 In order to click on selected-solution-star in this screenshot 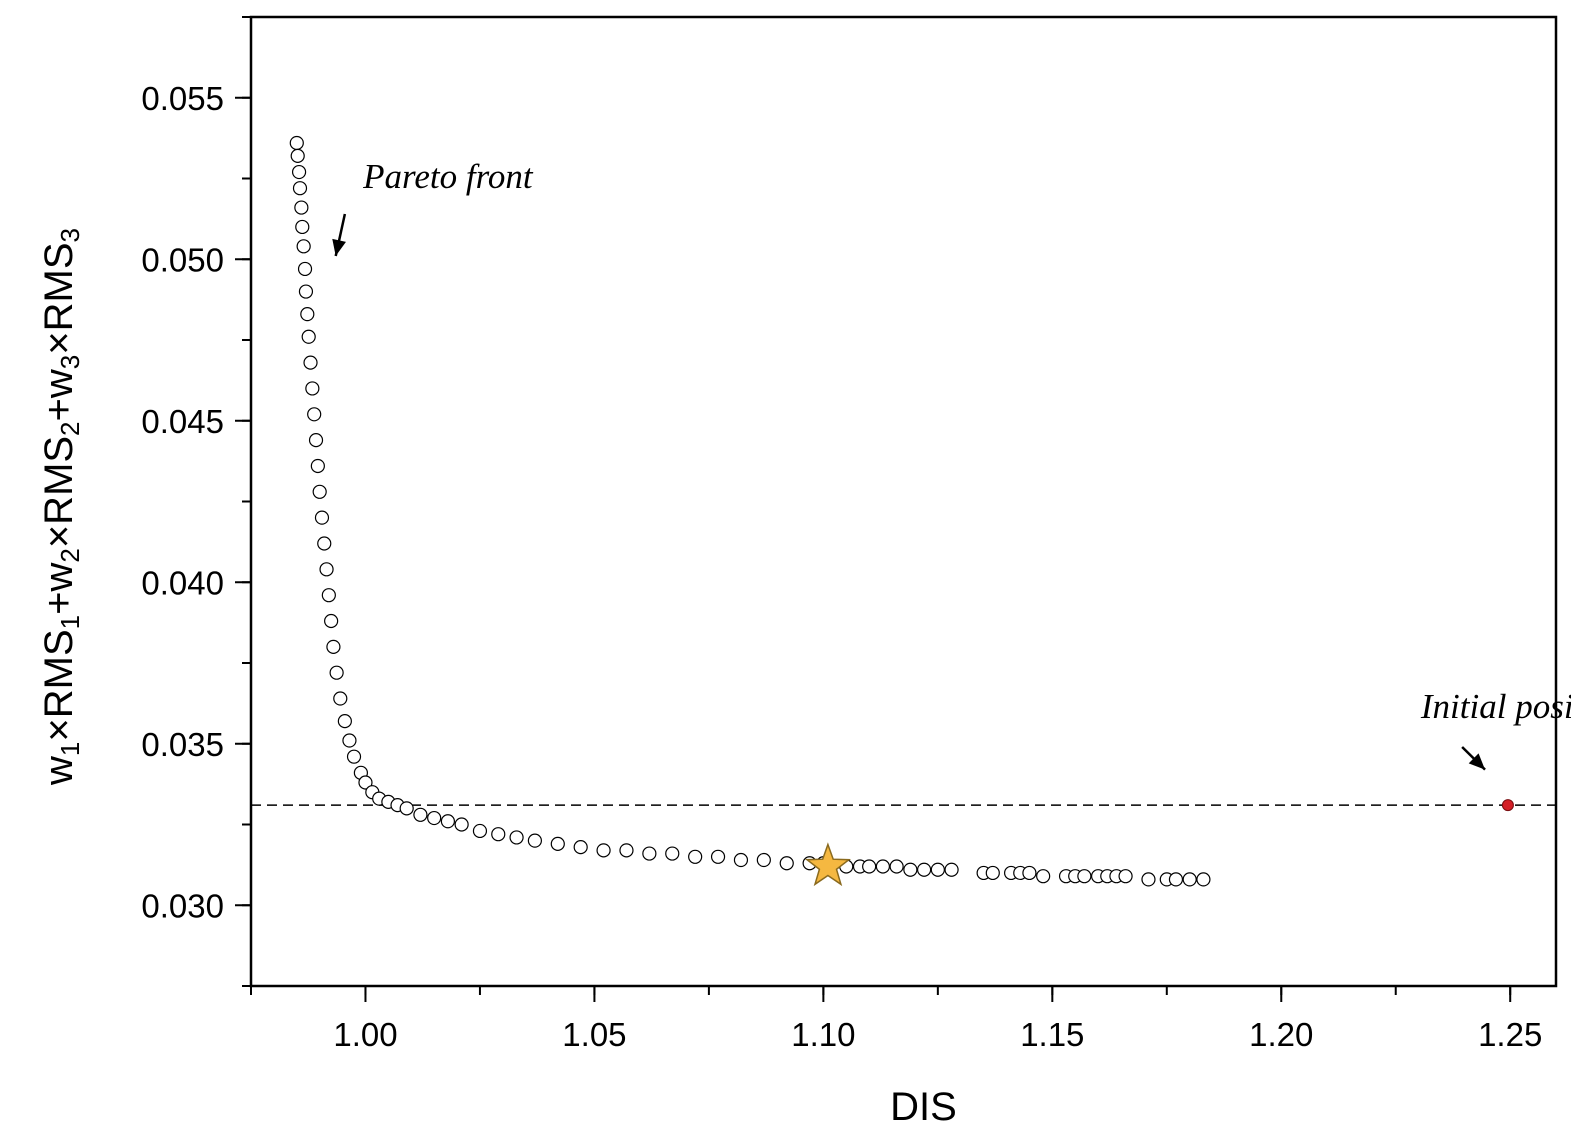, I will do `click(828, 864)`.